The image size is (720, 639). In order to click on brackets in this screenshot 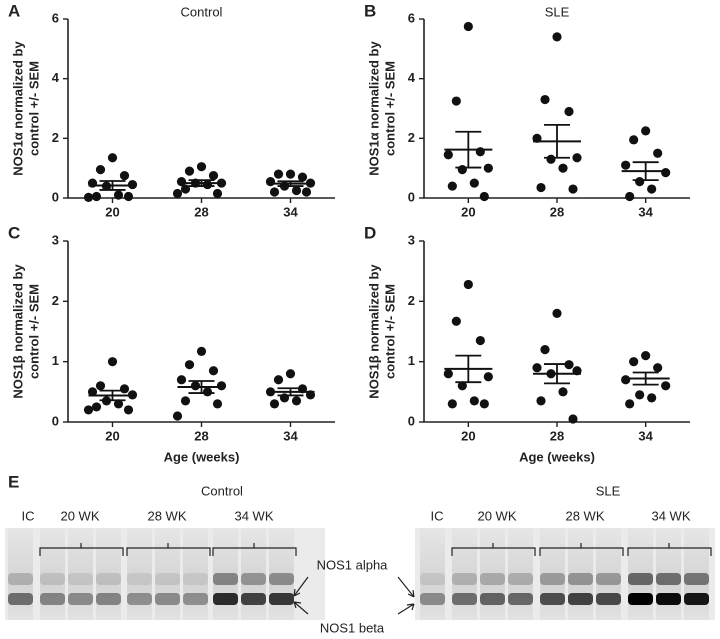, I will do `click(375, 579)`.